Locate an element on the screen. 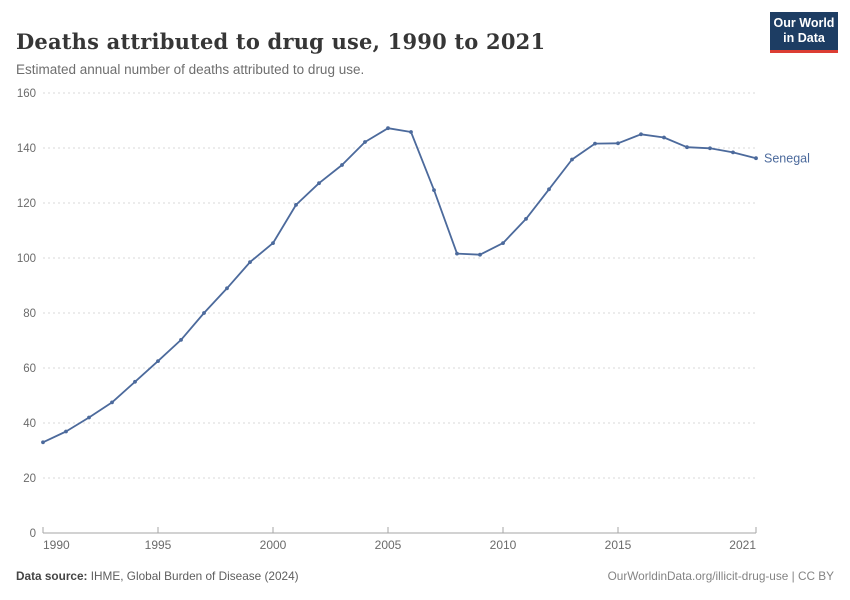 This screenshot has width=850, height=600. owid-logo-line2: in Data is located at coordinates (804, 38).